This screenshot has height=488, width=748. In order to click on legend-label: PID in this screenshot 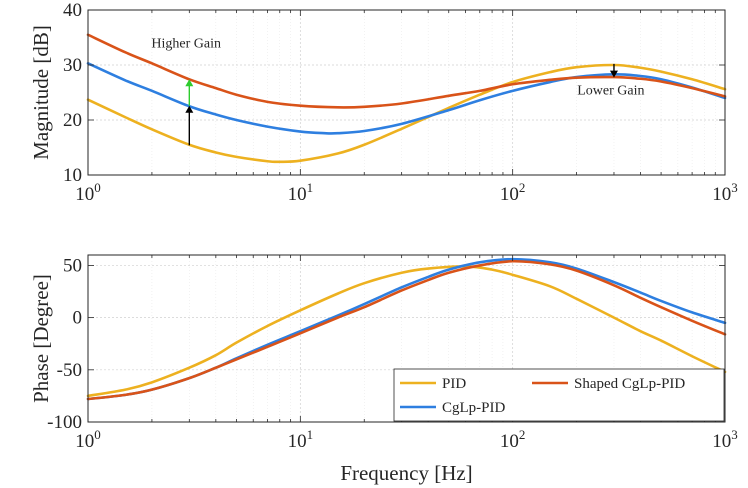, I will do `click(454, 384)`.